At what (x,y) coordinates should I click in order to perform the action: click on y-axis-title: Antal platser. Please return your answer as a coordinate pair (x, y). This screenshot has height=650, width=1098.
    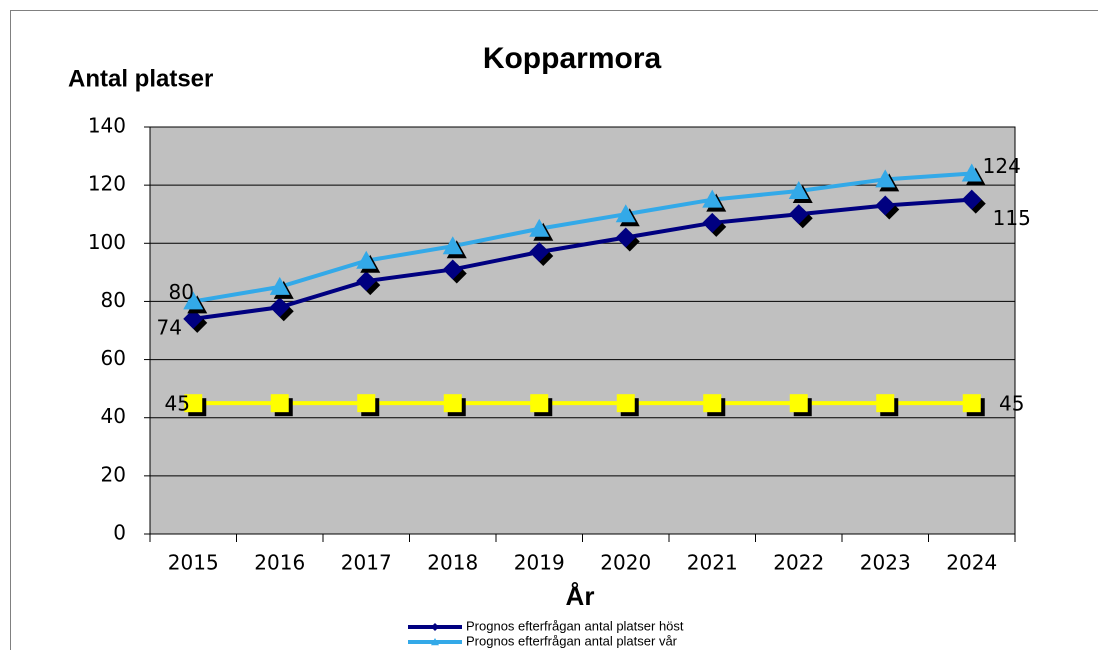
    Looking at the image, I should click on (140, 78).